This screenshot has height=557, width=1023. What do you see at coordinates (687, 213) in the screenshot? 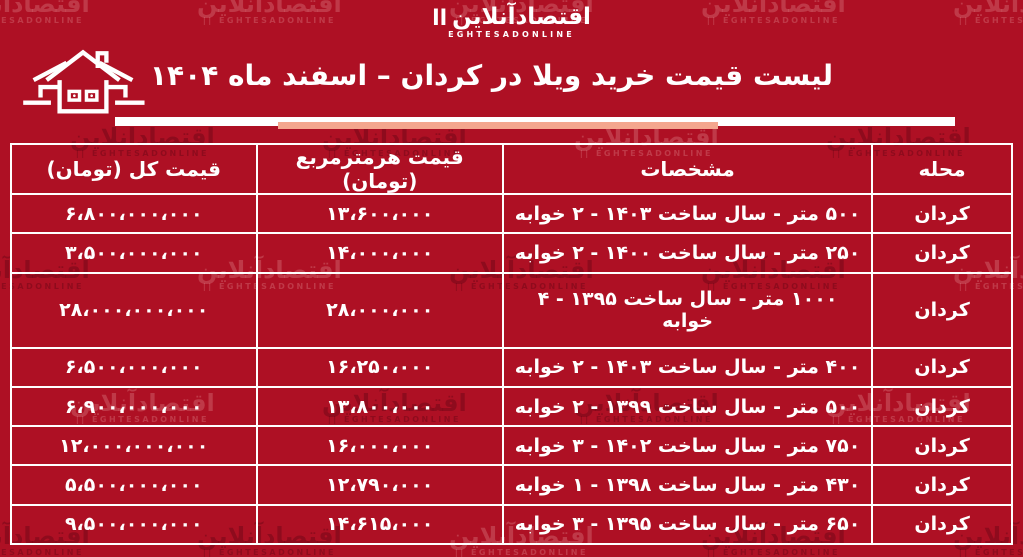
I see `table-cell-specs: ۵۰۰ متر - سال ساخت ۱۴۰۳ - ۲ خوابه` at bounding box center [687, 213].